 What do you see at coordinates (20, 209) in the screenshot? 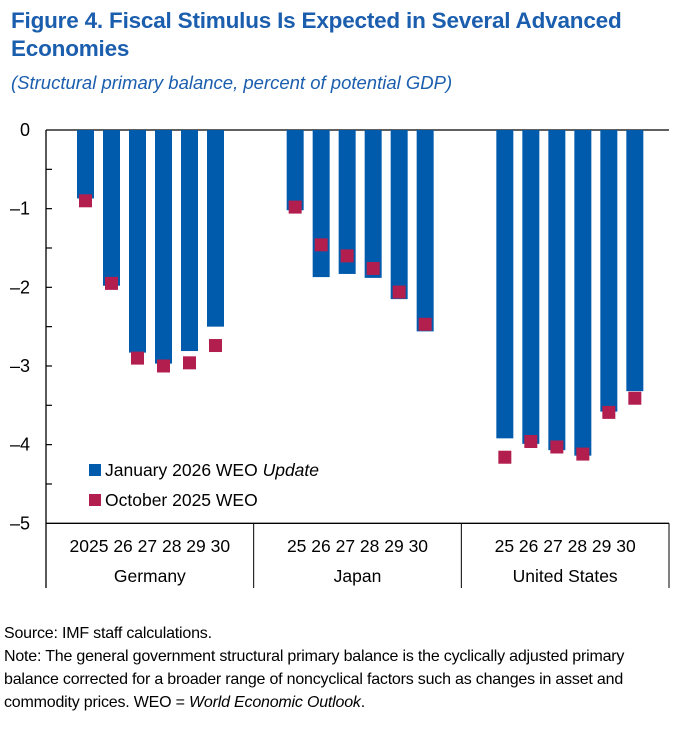
I see `y-tick-label: –1` at bounding box center [20, 209].